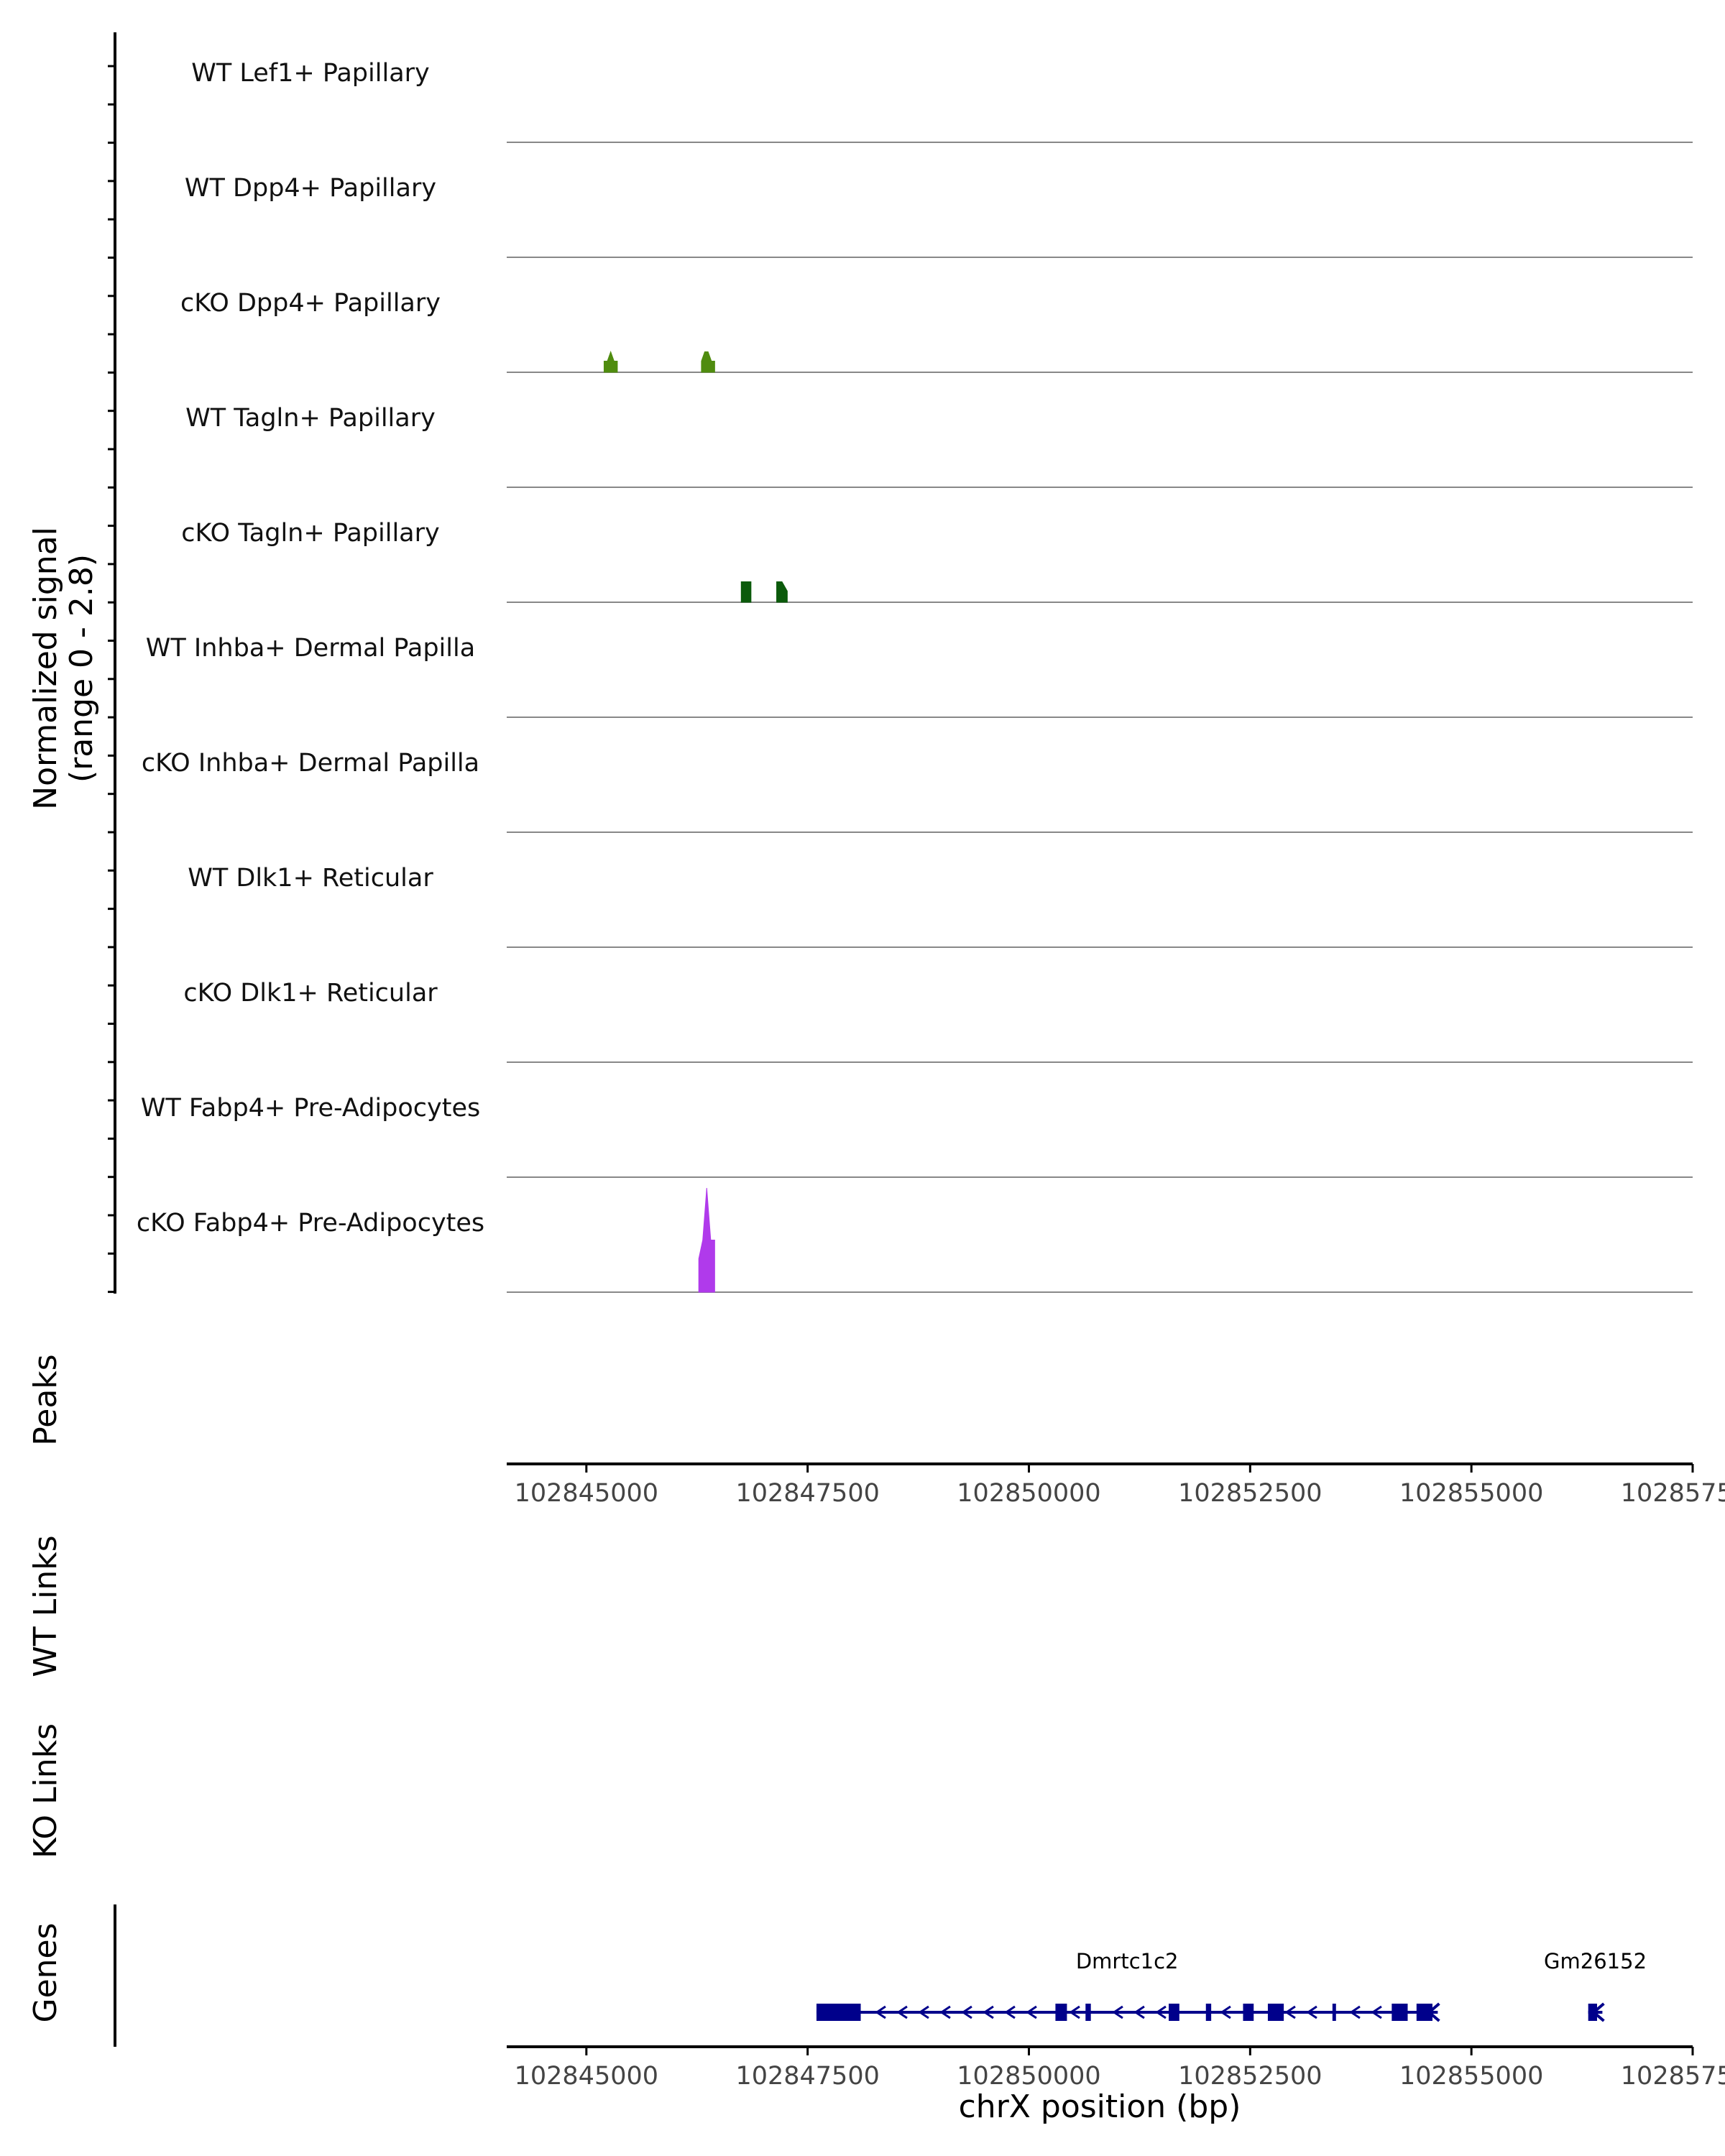 Image resolution: width=1725 pixels, height=2156 pixels. I want to click on track: WT Dpp4+ Papillary, so click(939, 216).